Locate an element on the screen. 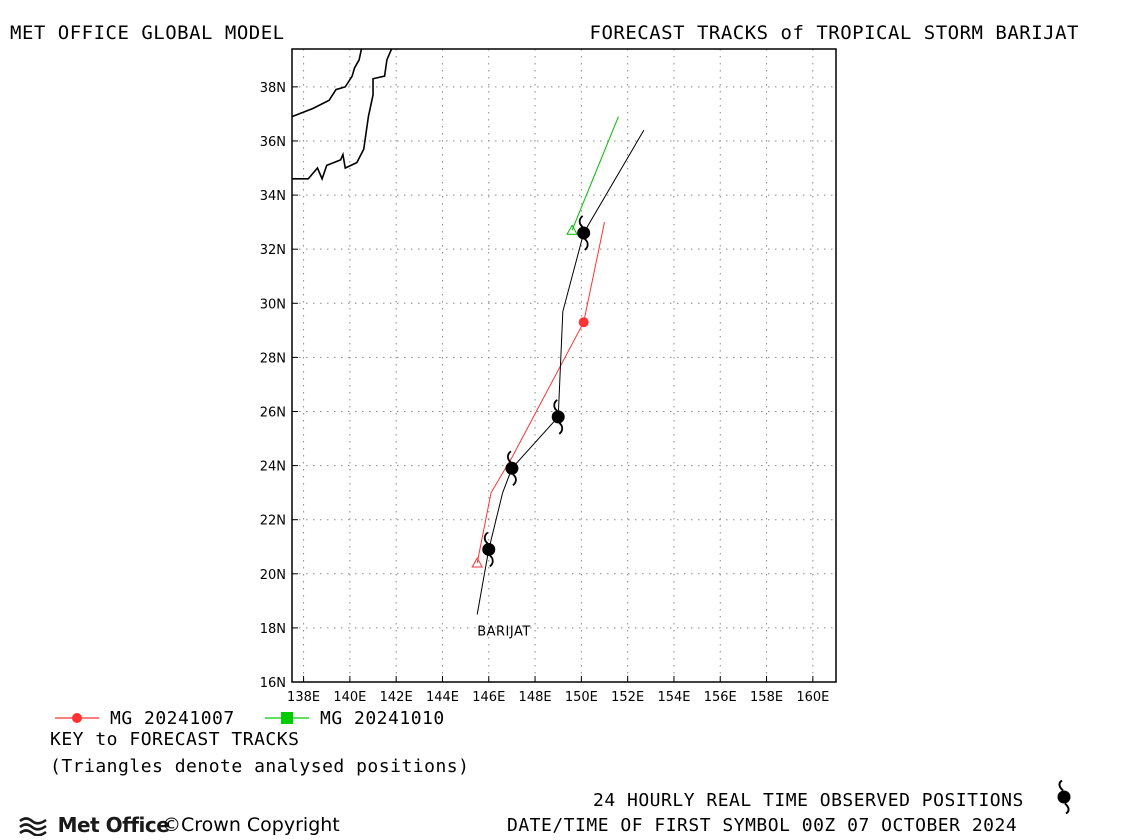 This screenshot has width=1130, height=840. legend-label-mg-20241010: MG 20241010 is located at coordinates (382, 718).